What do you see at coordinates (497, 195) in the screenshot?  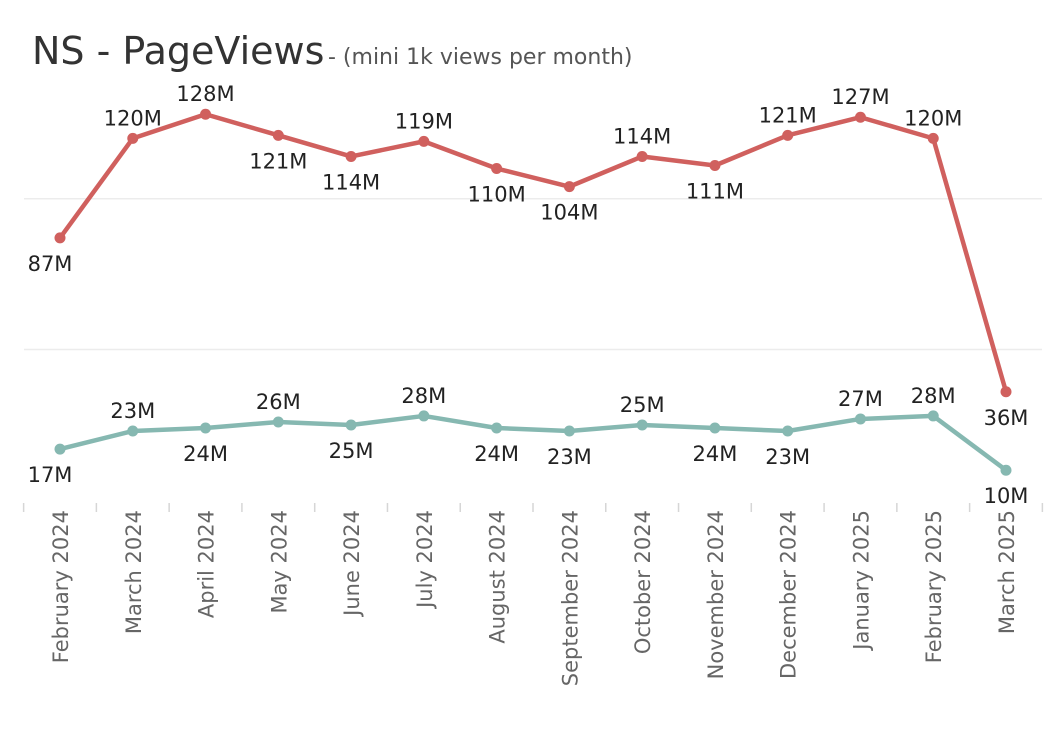 I see `data-label: 110M` at bounding box center [497, 195].